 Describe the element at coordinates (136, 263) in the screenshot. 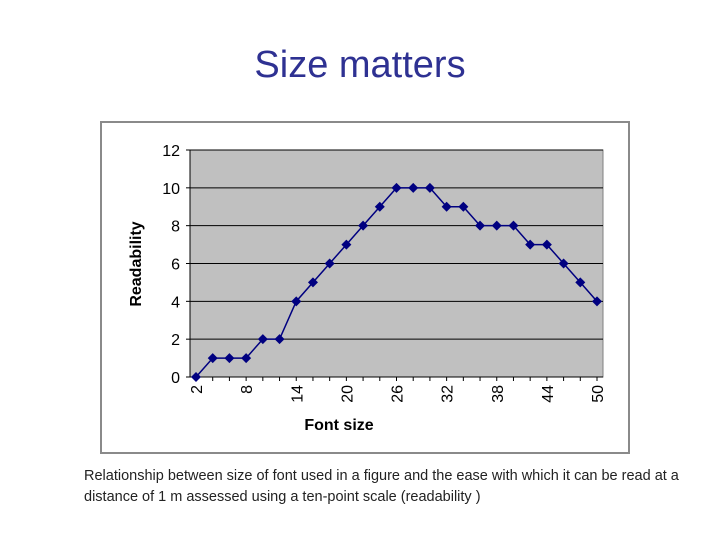

I see `y-axis-label: Readability` at that location.